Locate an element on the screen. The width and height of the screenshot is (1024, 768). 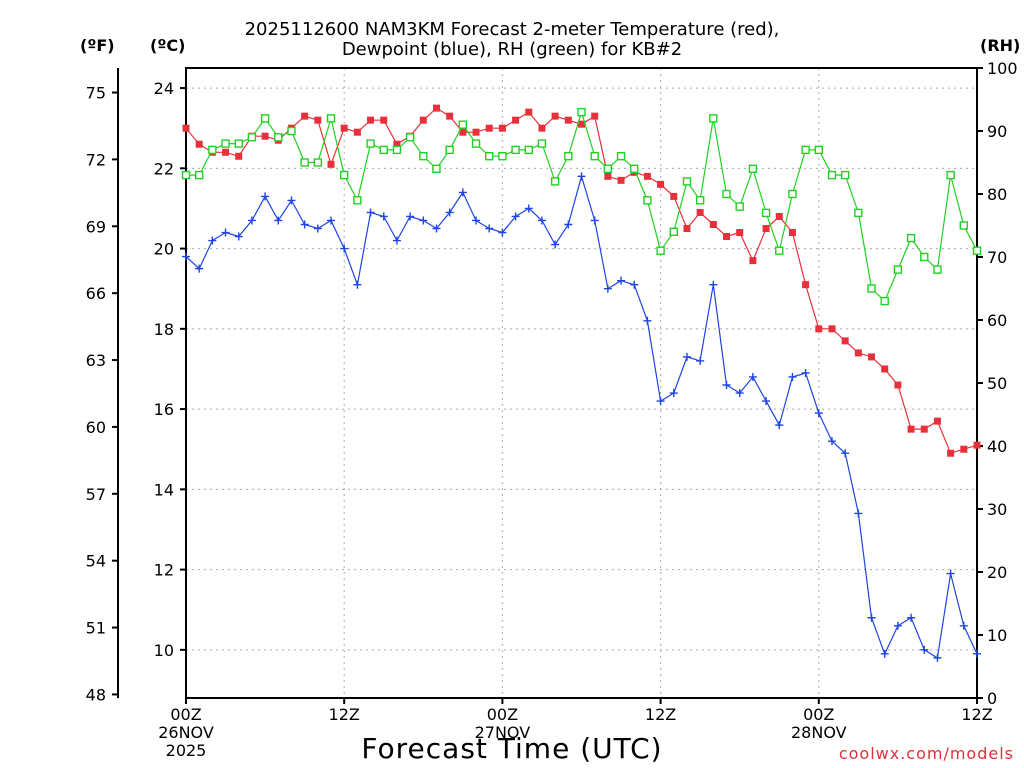
source-credit: coolwx.com/models is located at coordinates (926, 753).